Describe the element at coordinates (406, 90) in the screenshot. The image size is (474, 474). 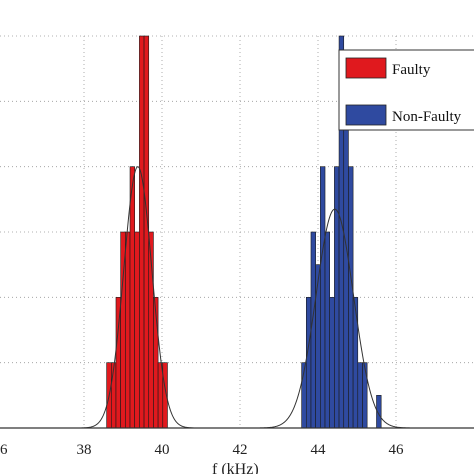
I see `legend: Faulty Non-Faulty` at that location.